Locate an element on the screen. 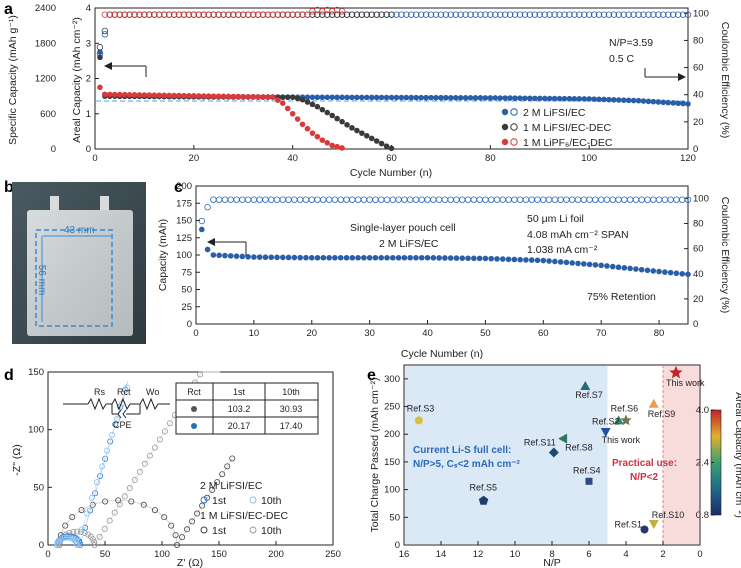 Image resolution: width=741 pixels, height=568 pixels. d-ec-10th-point is located at coordinates (81, 529).